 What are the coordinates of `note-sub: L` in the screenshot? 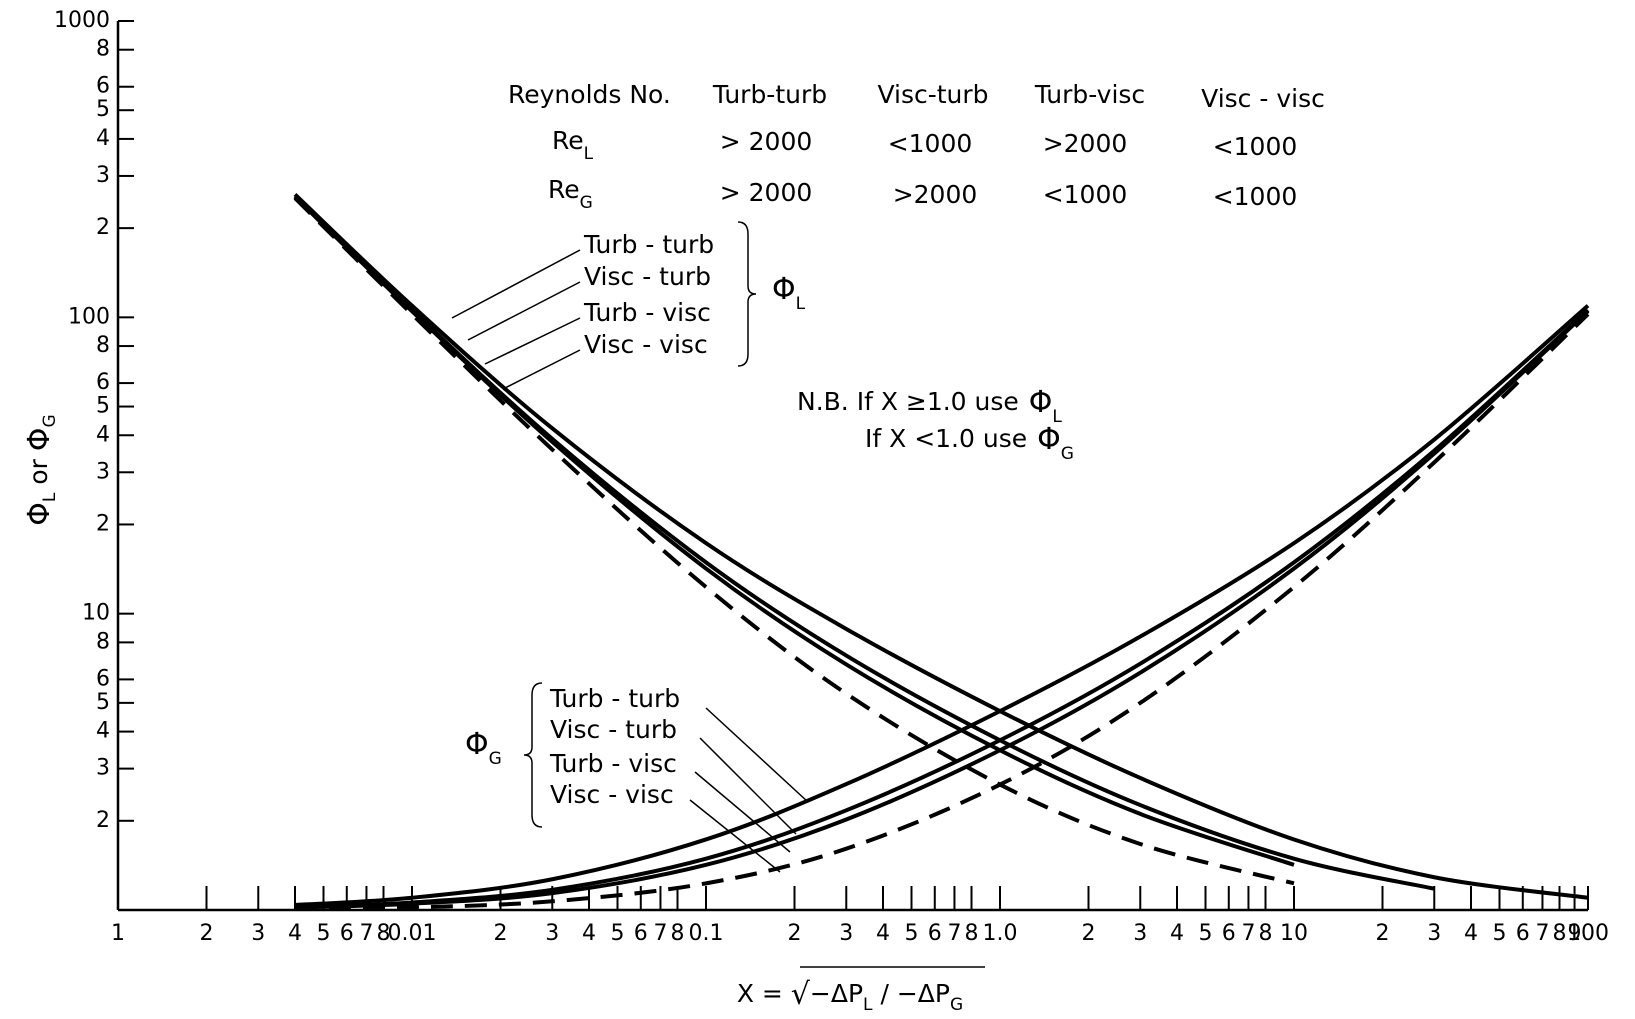 It's located at (1057, 417).